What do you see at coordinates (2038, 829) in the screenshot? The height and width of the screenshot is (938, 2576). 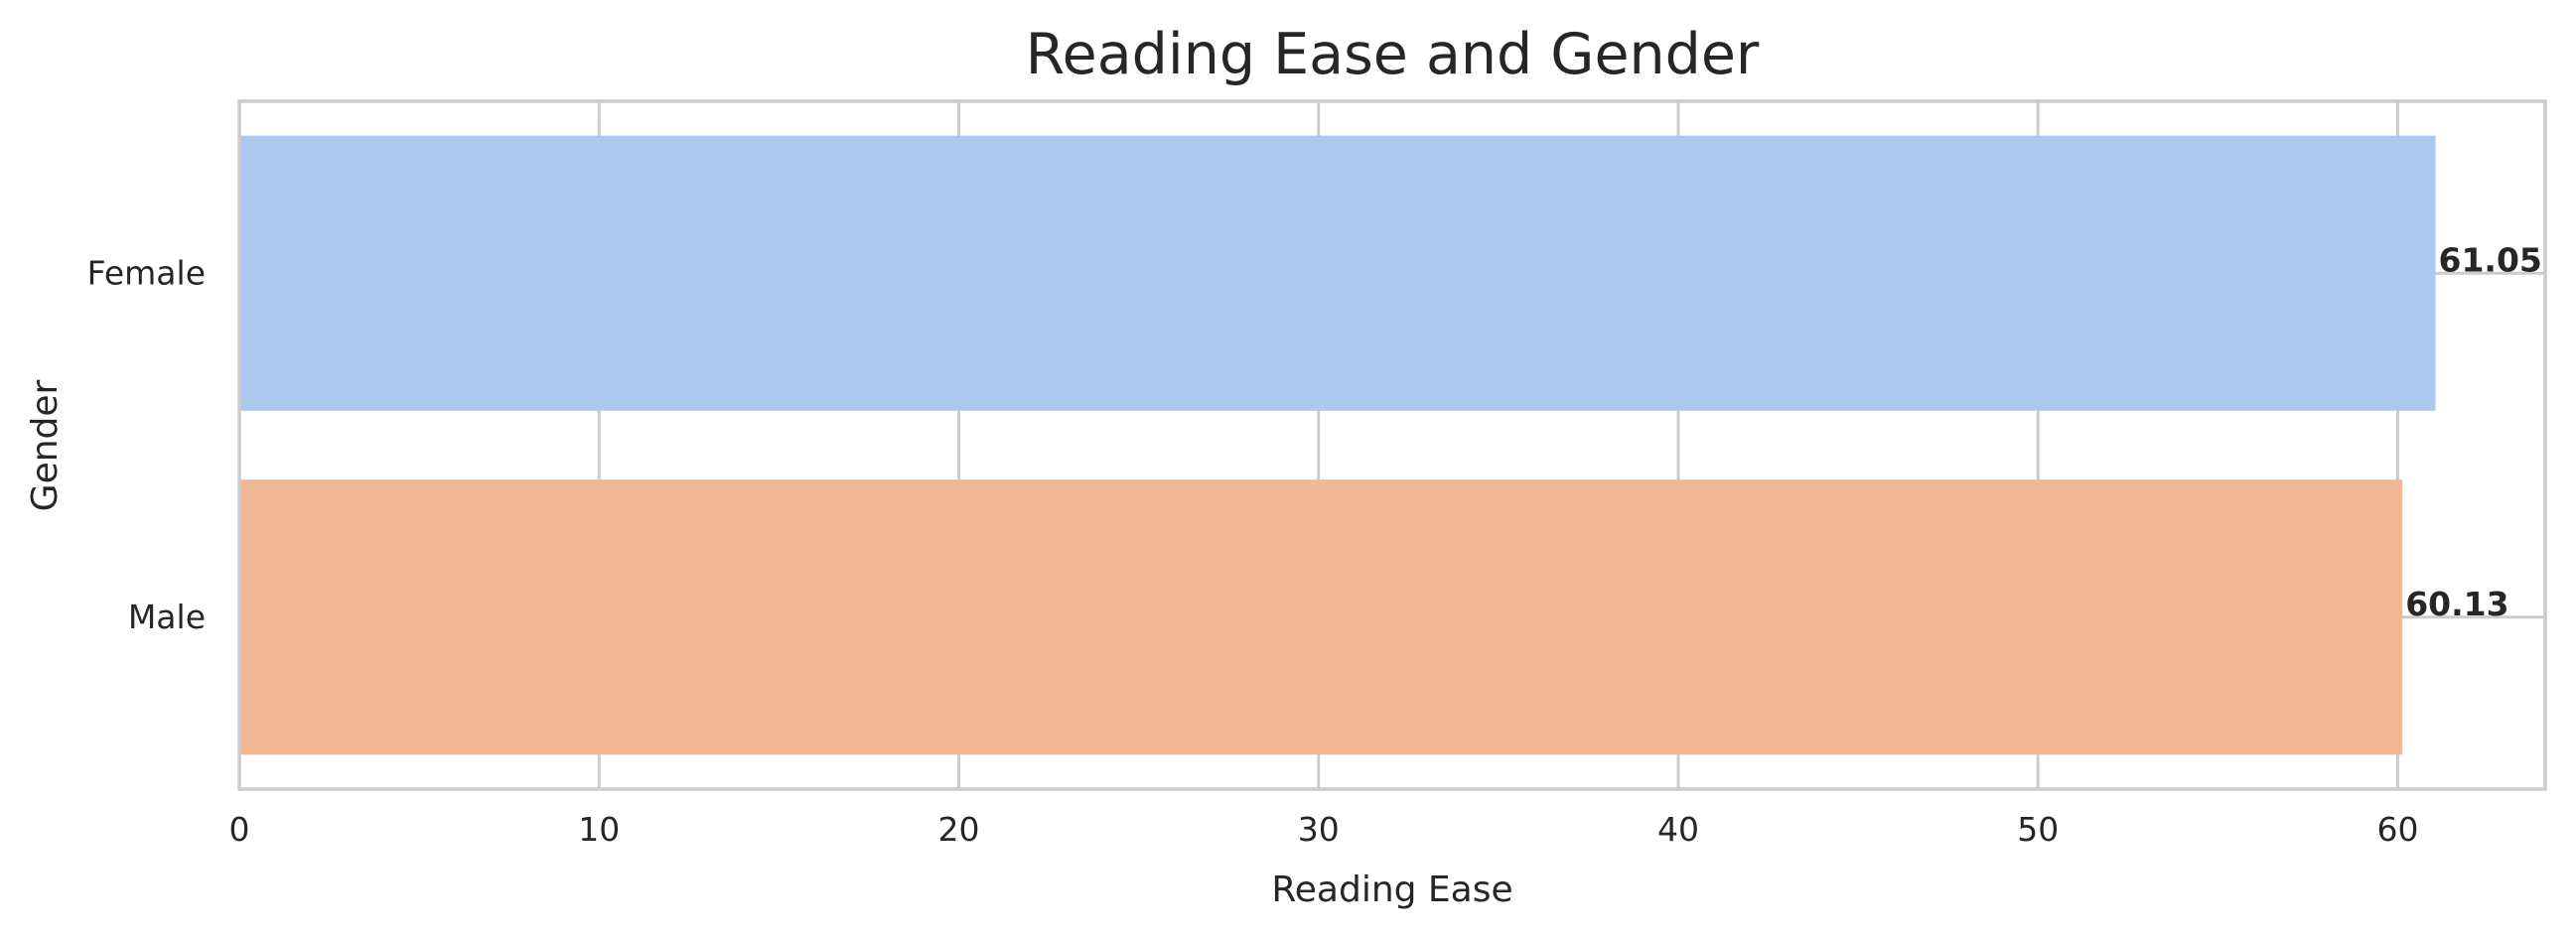 I see `x-tick-label: 50` at bounding box center [2038, 829].